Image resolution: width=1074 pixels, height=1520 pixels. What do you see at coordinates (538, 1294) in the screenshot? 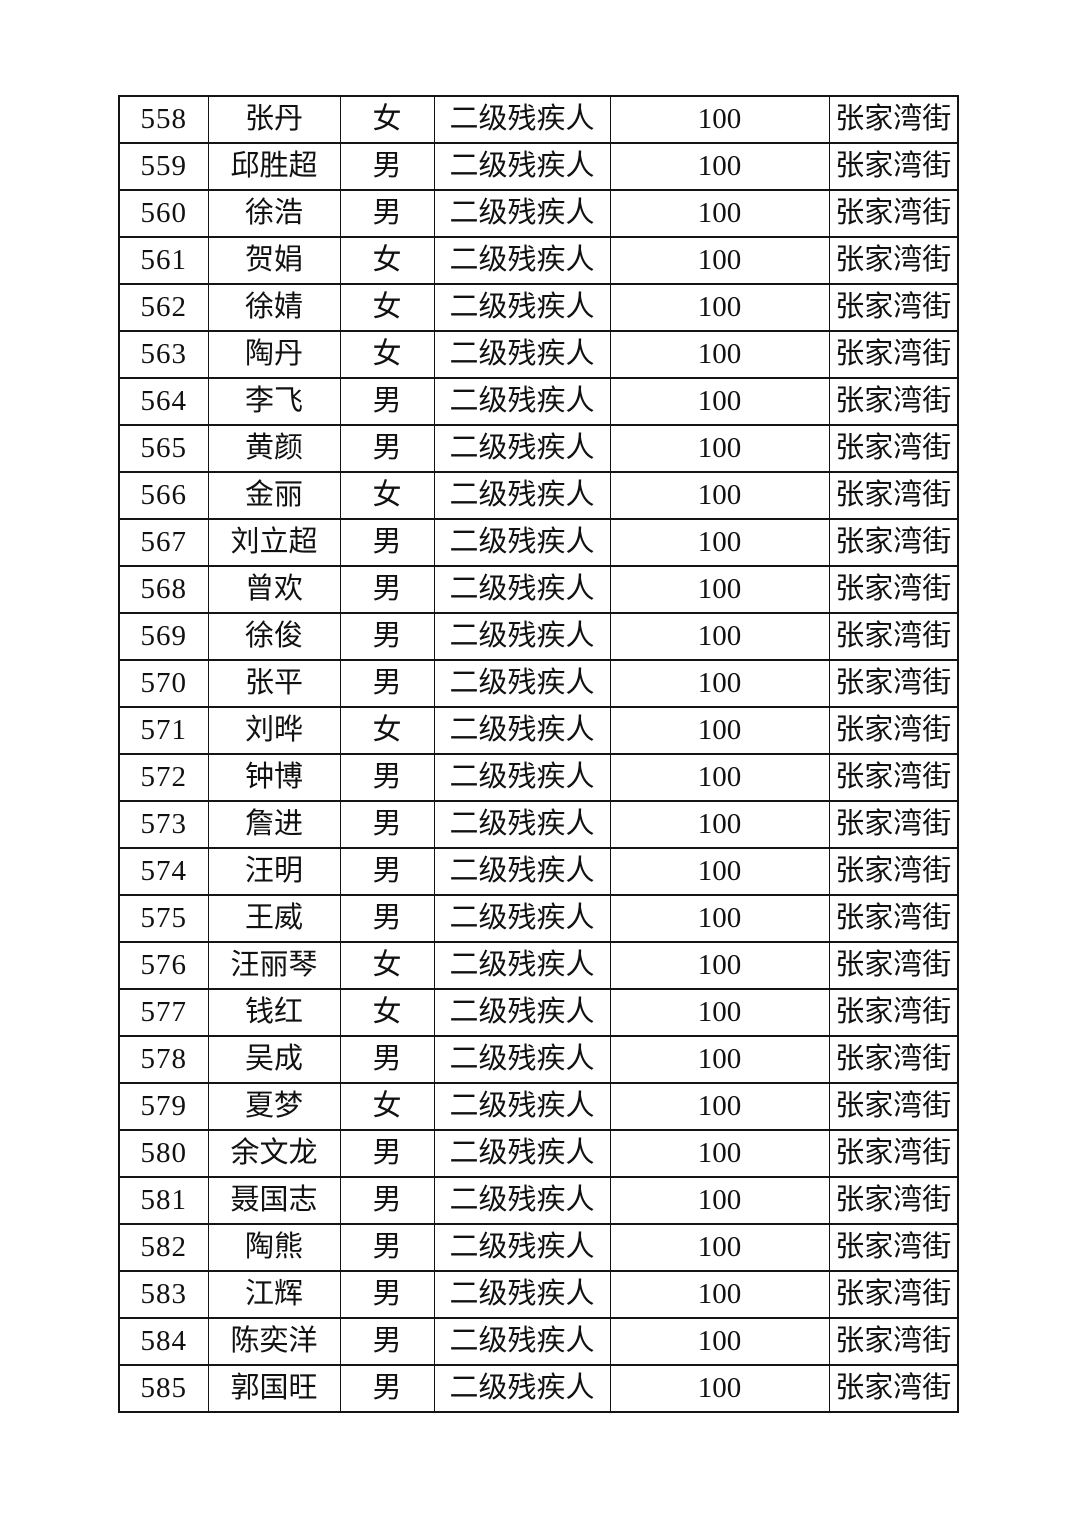
I see `table-row: 583 江辉男二级残疾人 100 张家湾街` at bounding box center [538, 1294].